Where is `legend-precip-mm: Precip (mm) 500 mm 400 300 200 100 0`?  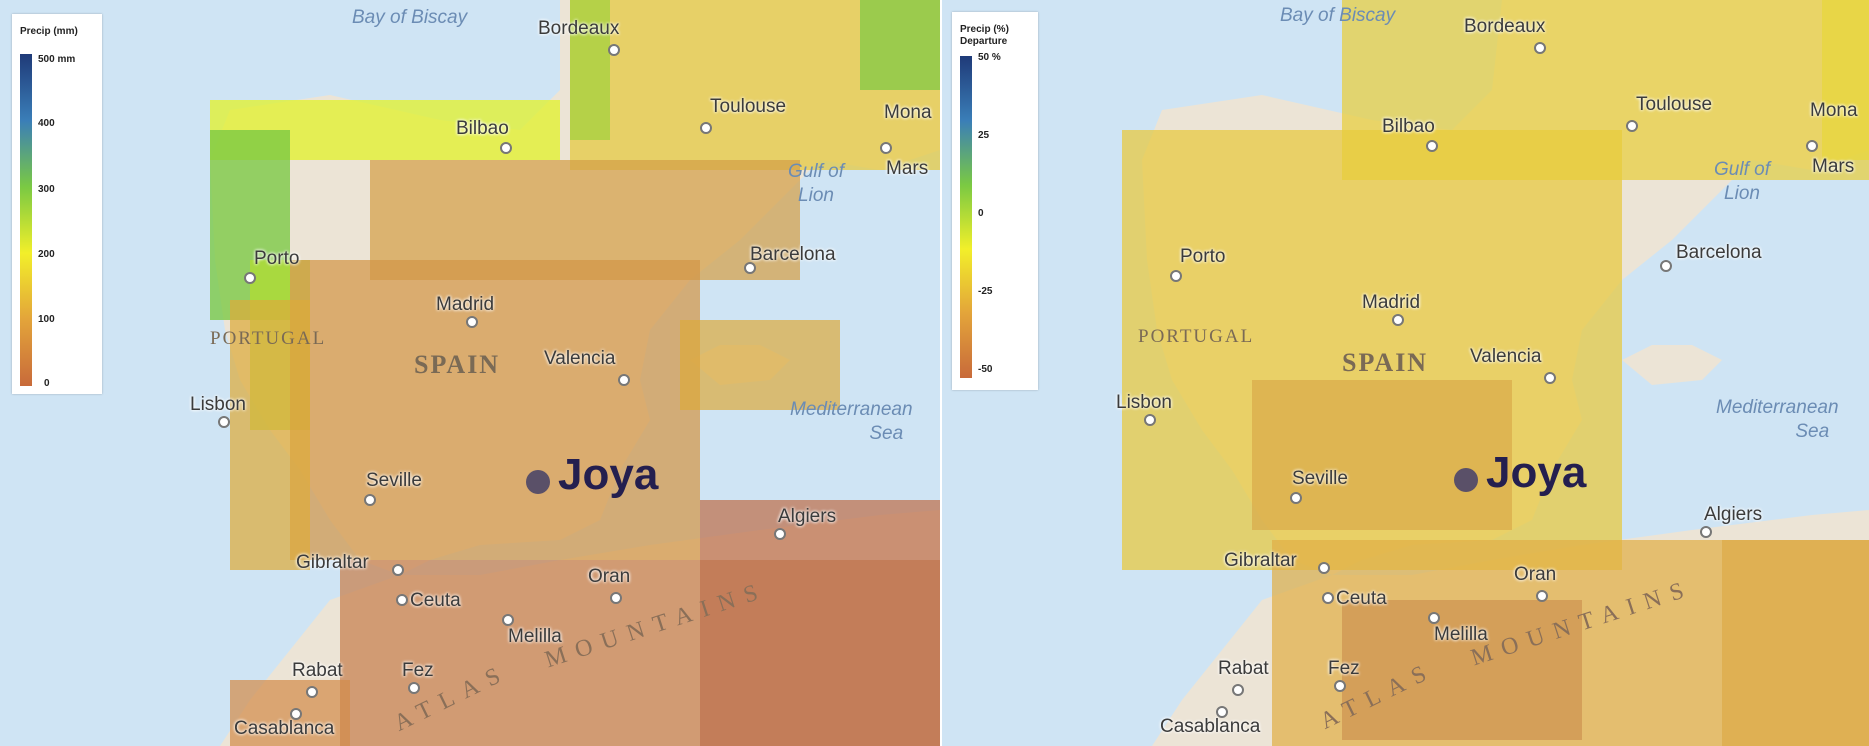
legend-precip-mm: Precip (mm) 500 mm 400 300 200 100 0 is located at coordinates (57, 204).